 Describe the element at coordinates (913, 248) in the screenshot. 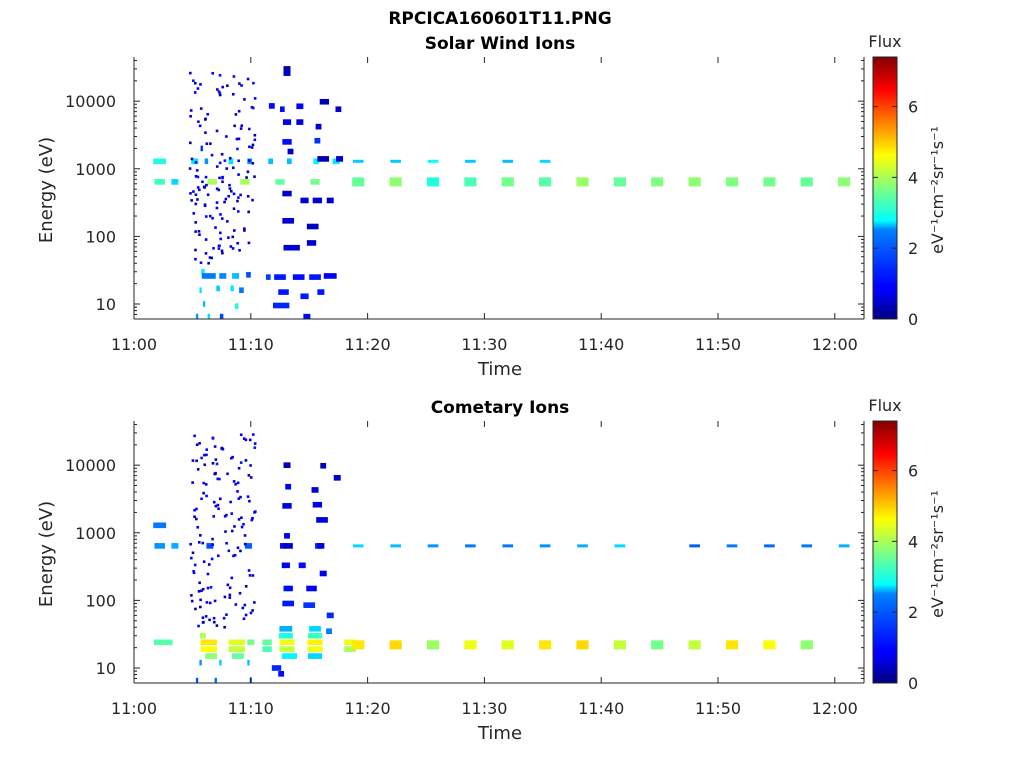

I see `colorbar-tick-label: 2` at that location.